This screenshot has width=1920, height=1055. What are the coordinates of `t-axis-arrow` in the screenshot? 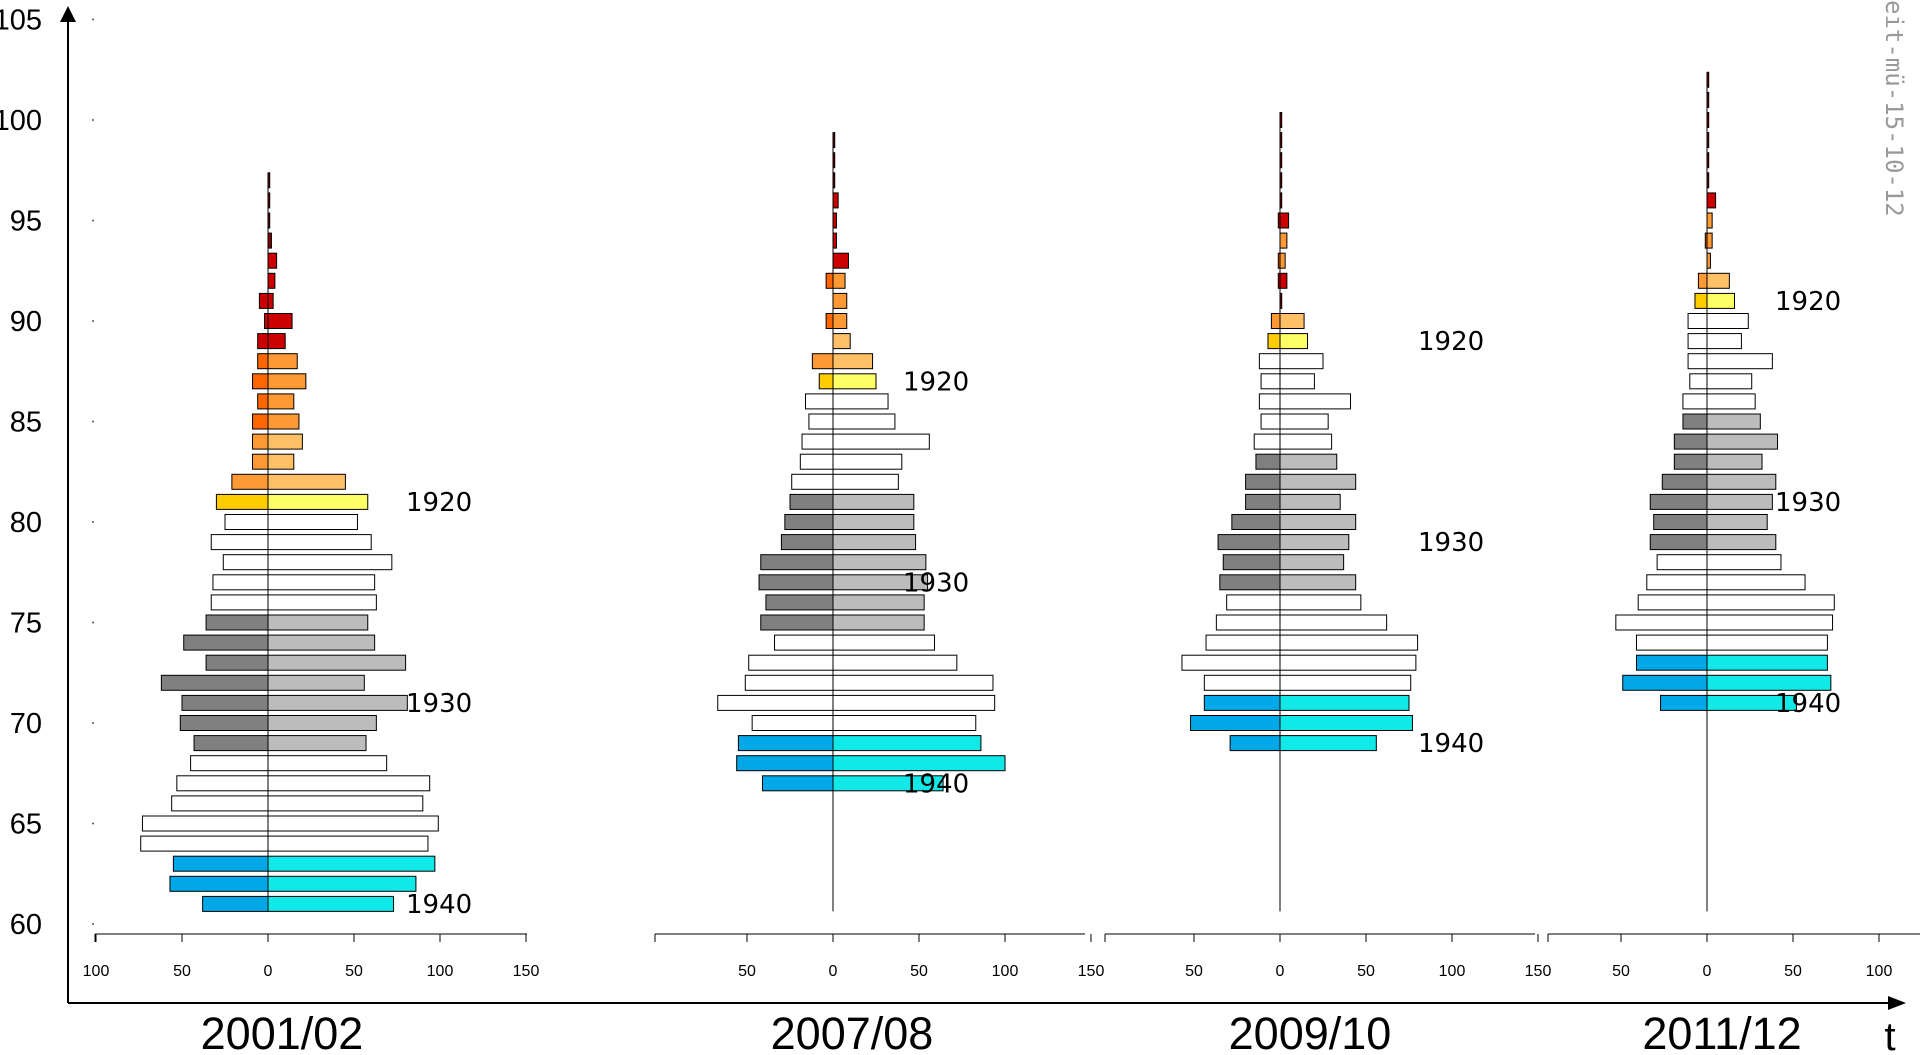 It's located at (1897, 1003).